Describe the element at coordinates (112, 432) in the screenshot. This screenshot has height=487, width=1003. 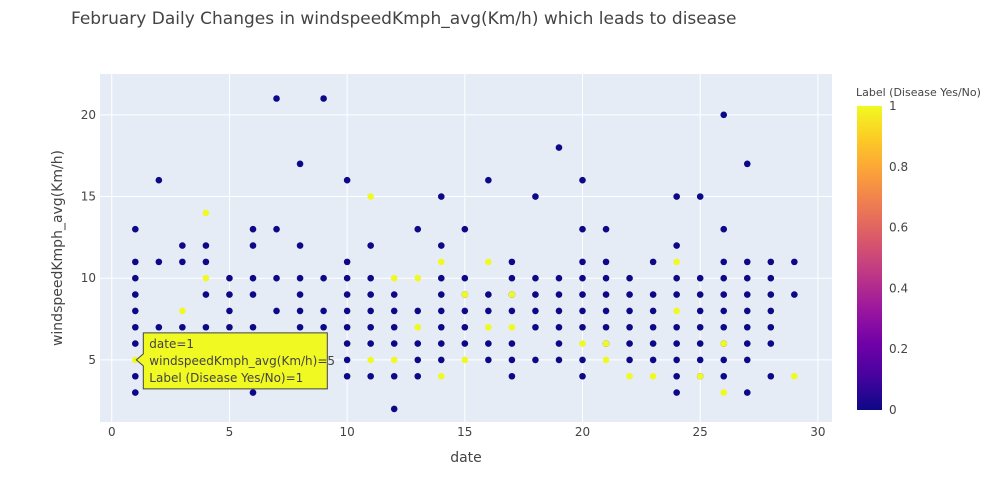
I see `x-tick-label: 0` at that location.